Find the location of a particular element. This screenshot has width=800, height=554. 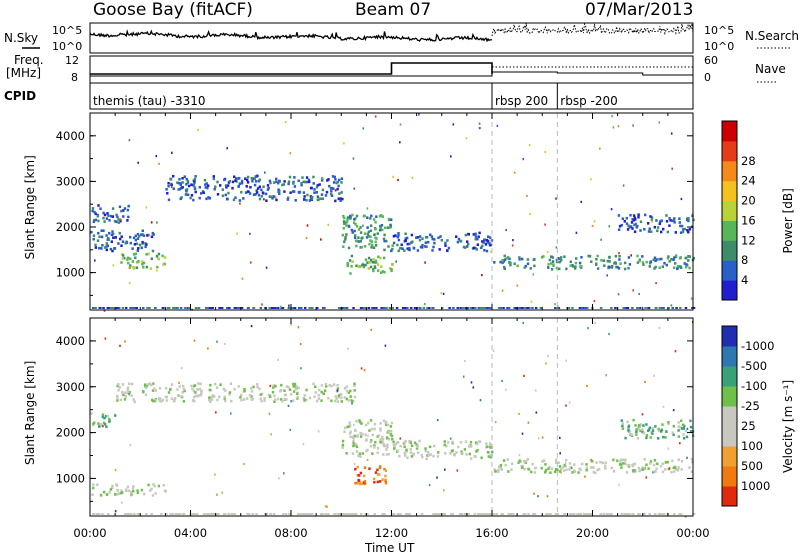

colorbar-segment is located at coordinates (729, 436).